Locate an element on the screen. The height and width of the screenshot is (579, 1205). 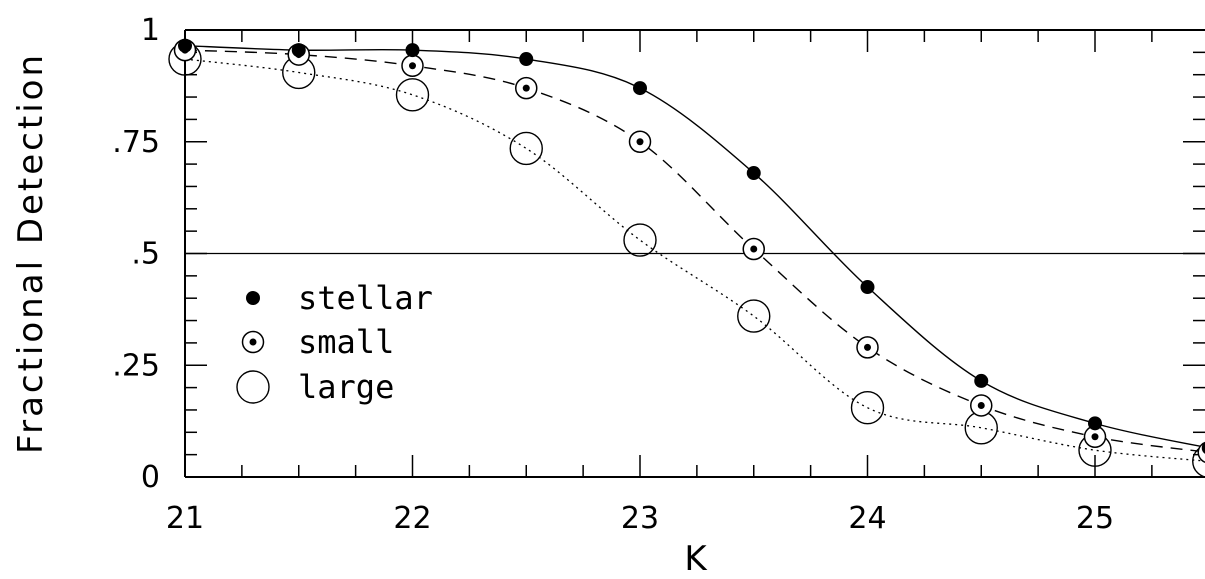
legend-marker-small is located at coordinates (253, 342).